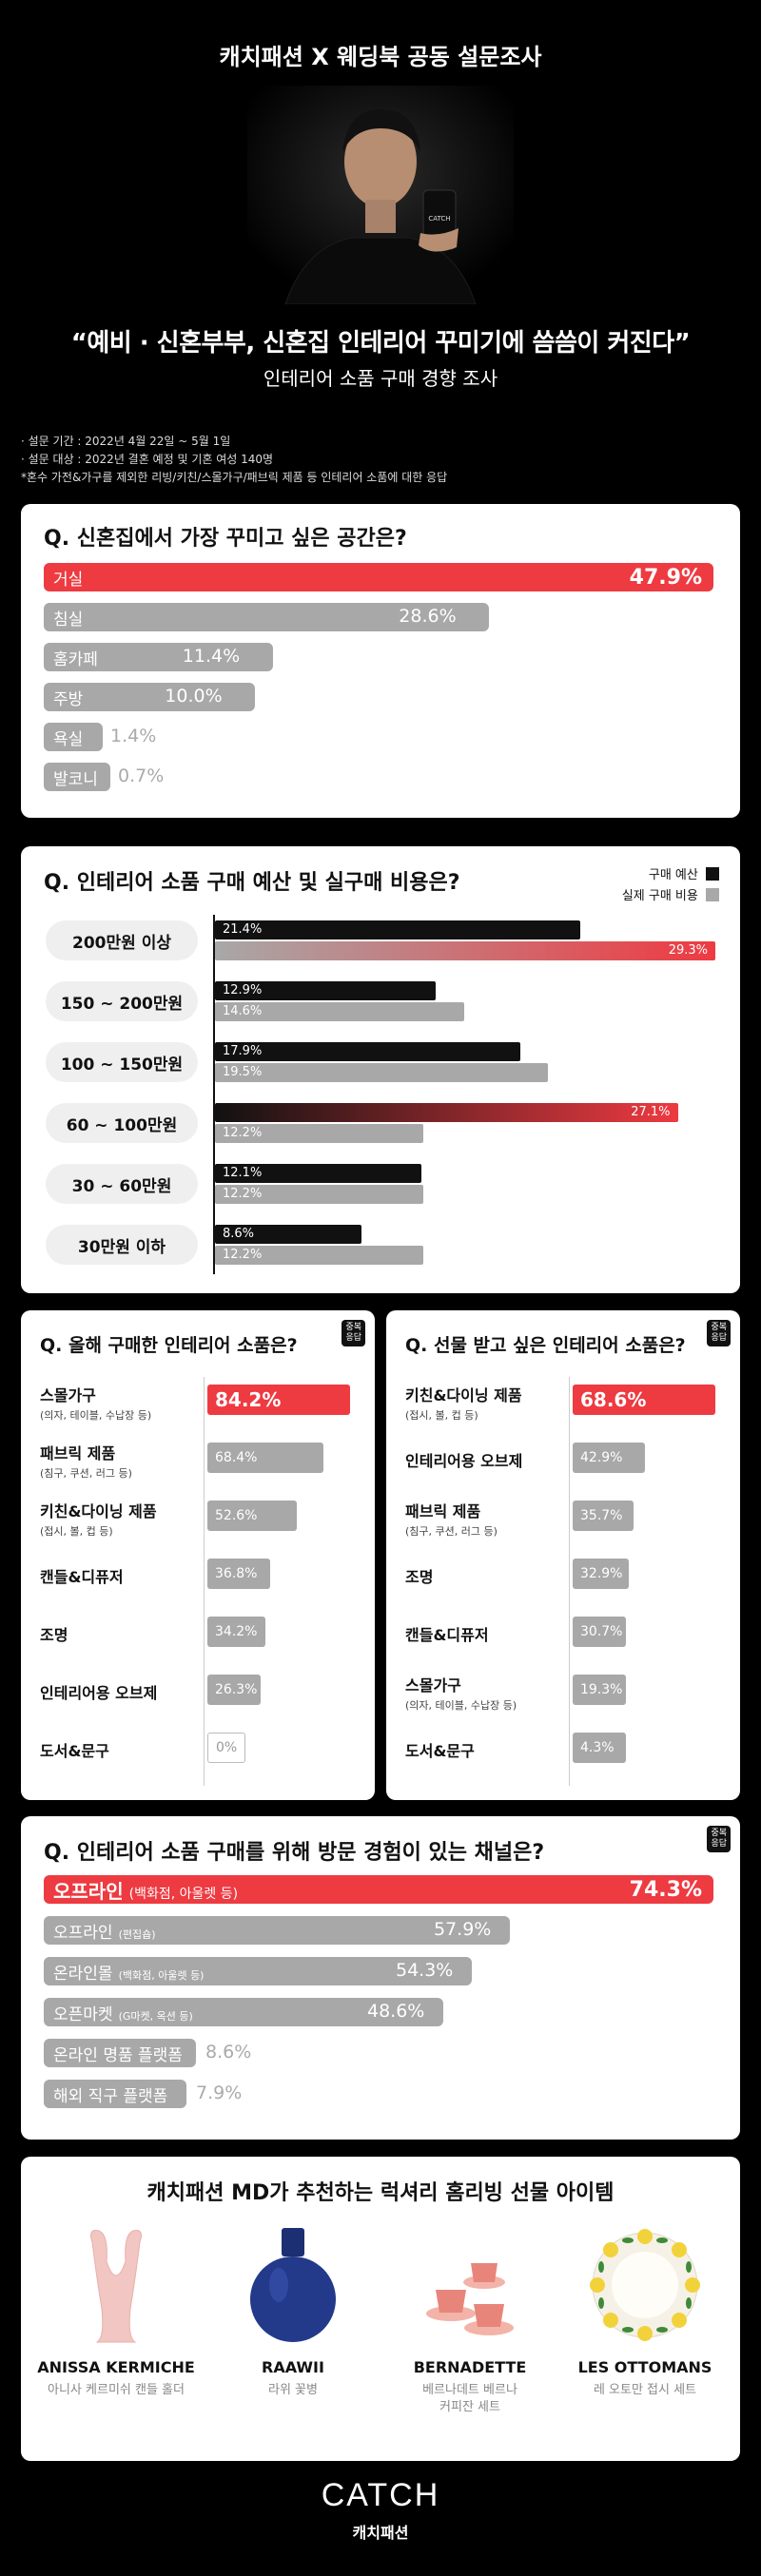 This screenshot has height=2576, width=761. What do you see at coordinates (378, 577) in the screenshot?
I see `q1-bar-0: 거실 47.9%` at bounding box center [378, 577].